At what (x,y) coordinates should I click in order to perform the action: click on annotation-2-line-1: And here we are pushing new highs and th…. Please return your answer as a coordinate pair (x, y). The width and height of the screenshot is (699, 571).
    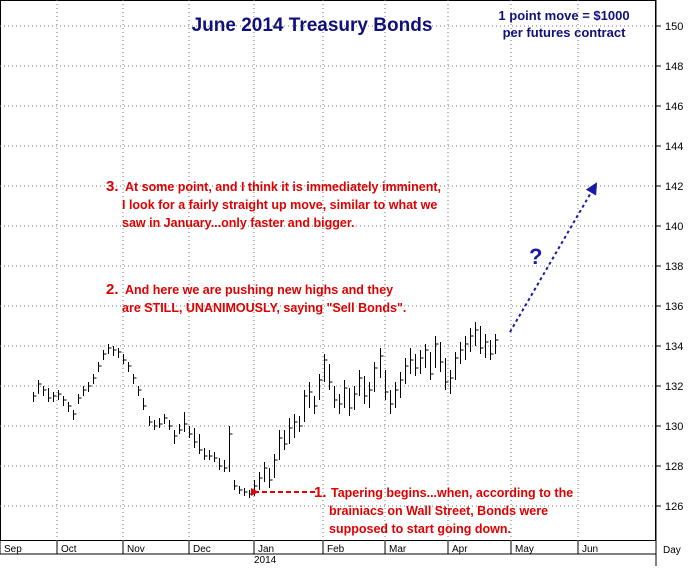
    Looking at the image, I should click on (259, 290).